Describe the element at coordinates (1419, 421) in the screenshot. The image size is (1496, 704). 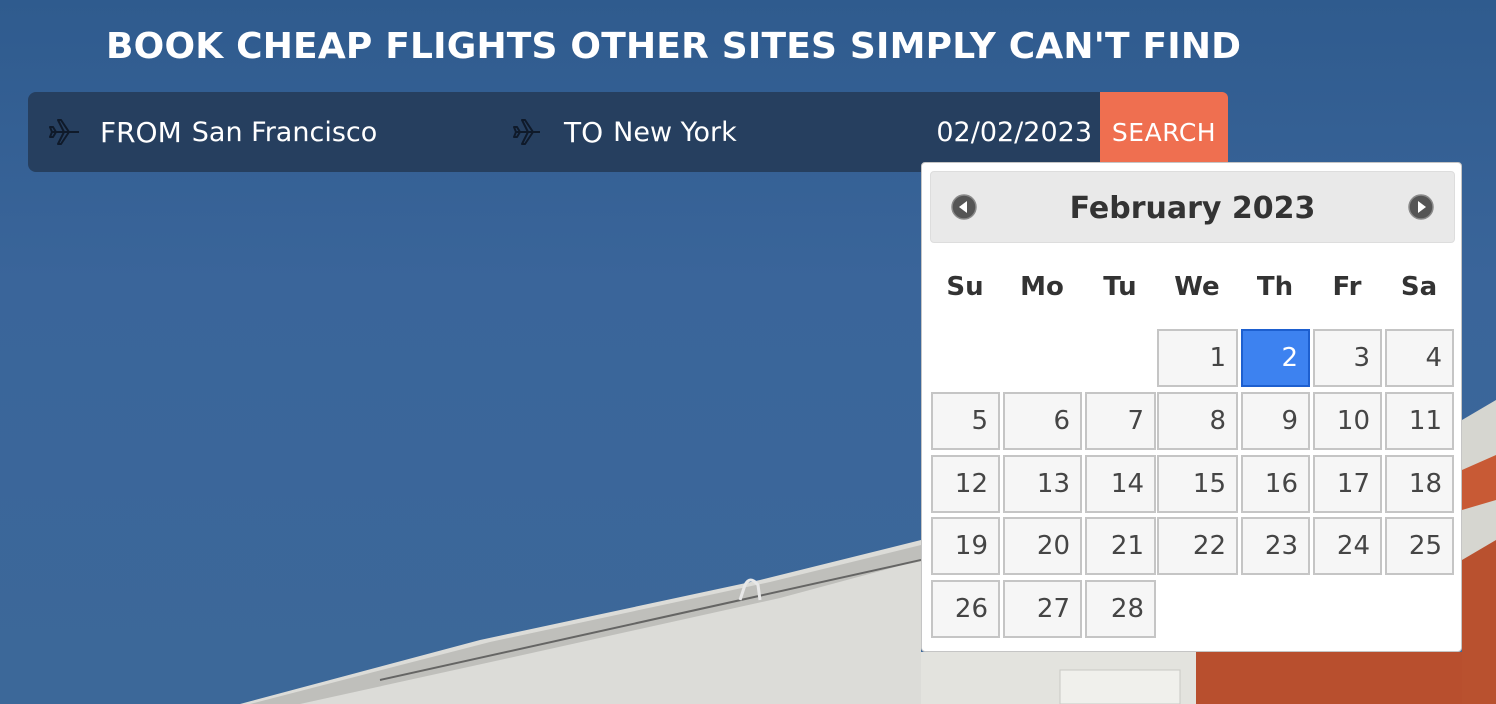
I see `calendar-day-11: 11` at that location.